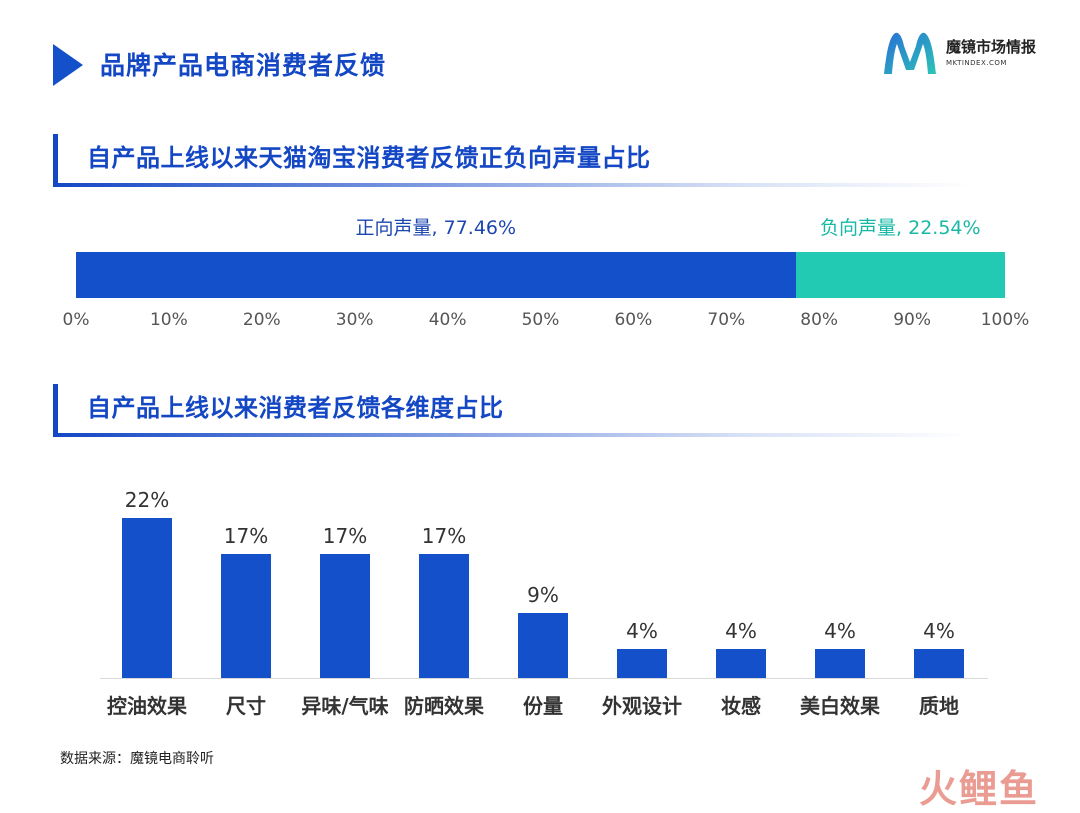  What do you see at coordinates (436, 275) in the screenshot?
I see `positive-volume-bar` at bounding box center [436, 275].